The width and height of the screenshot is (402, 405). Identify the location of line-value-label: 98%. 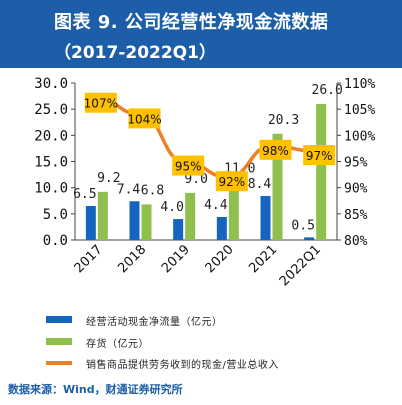
(275, 151).